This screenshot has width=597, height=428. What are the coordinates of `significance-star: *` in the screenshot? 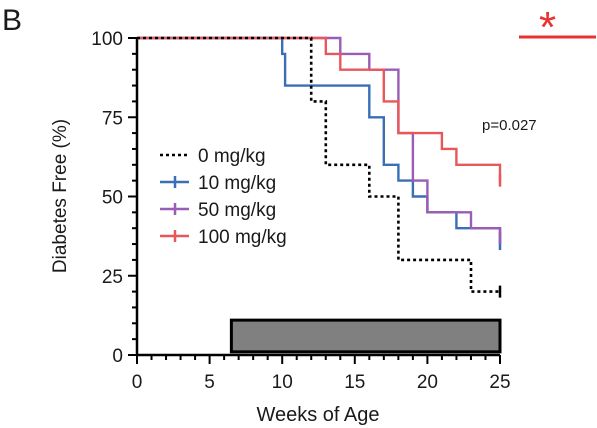 It's located at (547, 27).